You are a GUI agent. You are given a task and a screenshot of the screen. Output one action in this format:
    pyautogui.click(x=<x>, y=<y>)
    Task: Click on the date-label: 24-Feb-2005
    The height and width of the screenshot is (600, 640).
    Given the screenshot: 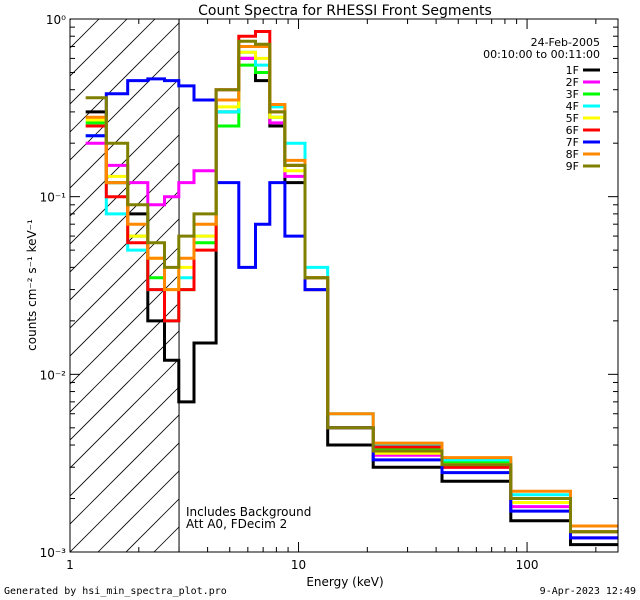 What is the action you would take?
    pyautogui.click(x=565, y=42)
    